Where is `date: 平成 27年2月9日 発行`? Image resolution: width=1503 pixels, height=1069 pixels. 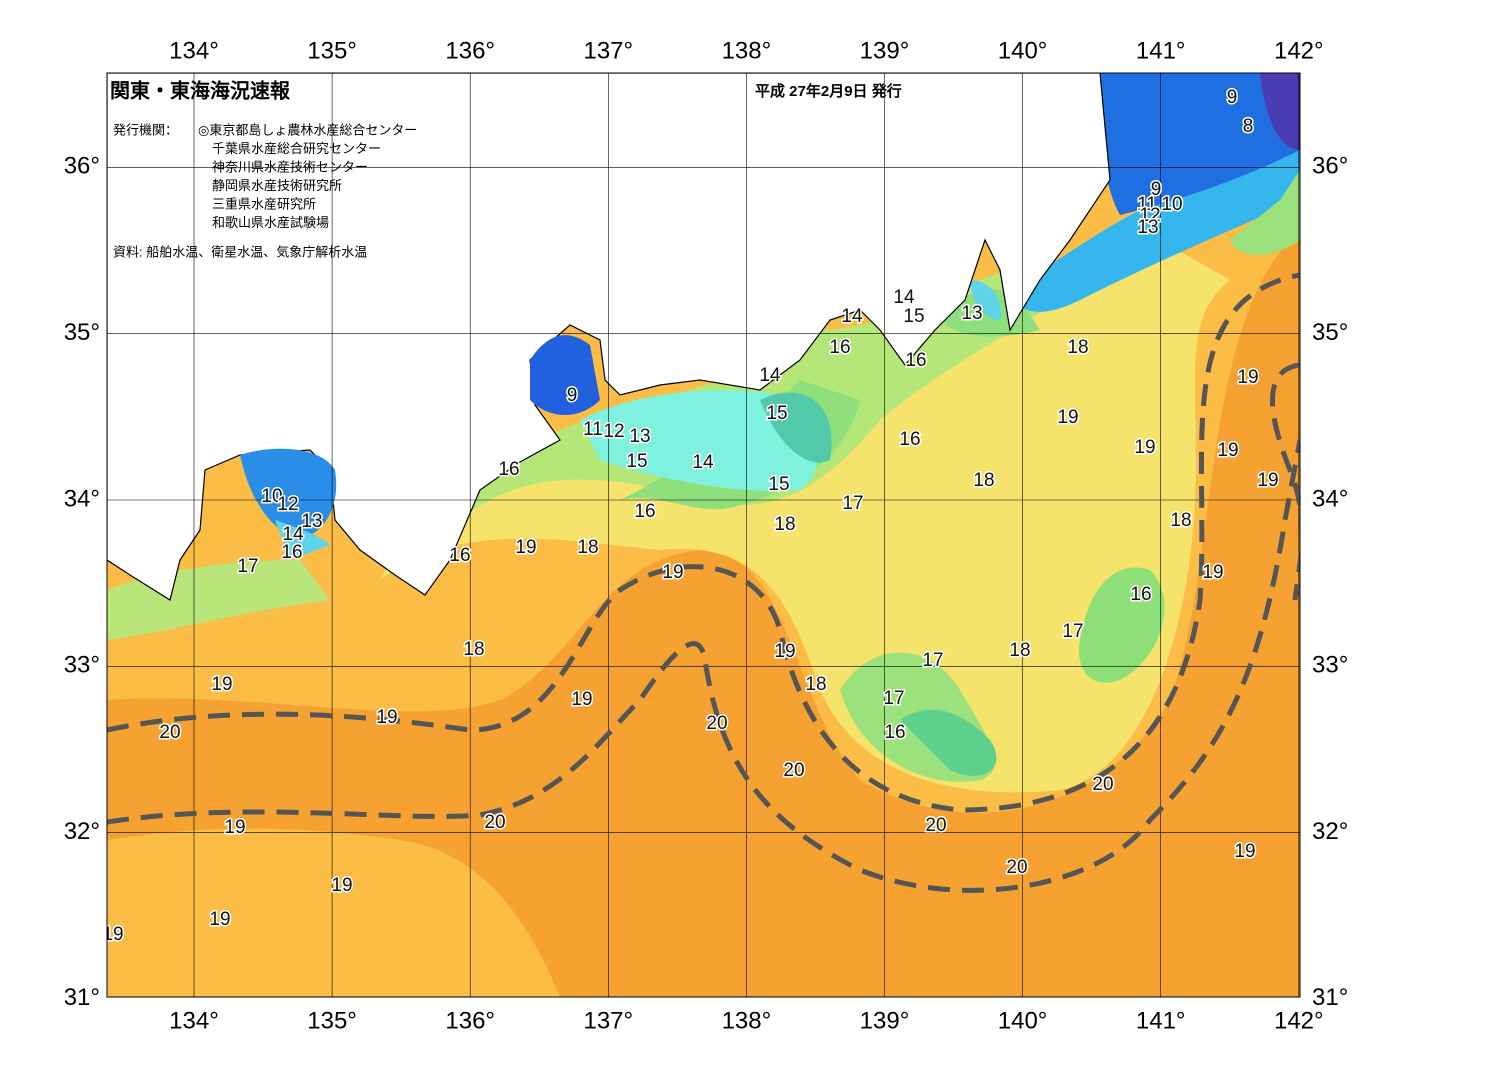 date: 平成 27年2月9日 発行 is located at coordinates (828, 91).